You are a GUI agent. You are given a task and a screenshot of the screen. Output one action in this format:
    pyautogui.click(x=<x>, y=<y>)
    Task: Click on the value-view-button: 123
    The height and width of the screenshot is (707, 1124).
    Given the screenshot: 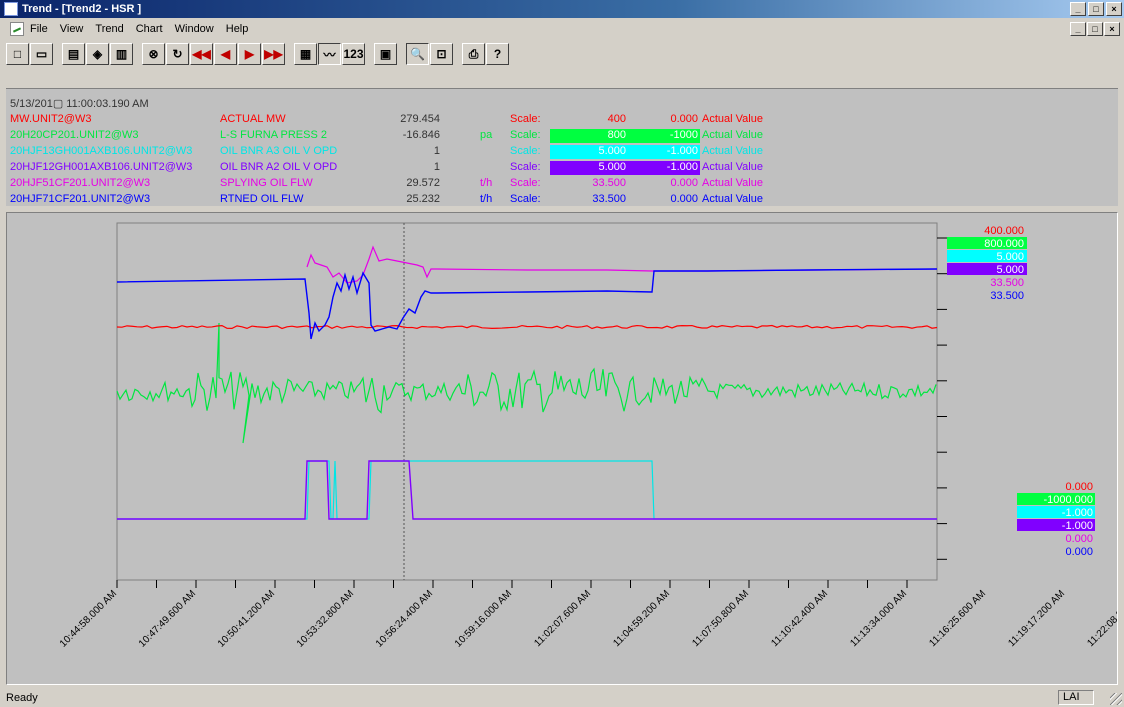 What is the action you would take?
    pyautogui.click(x=353, y=54)
    